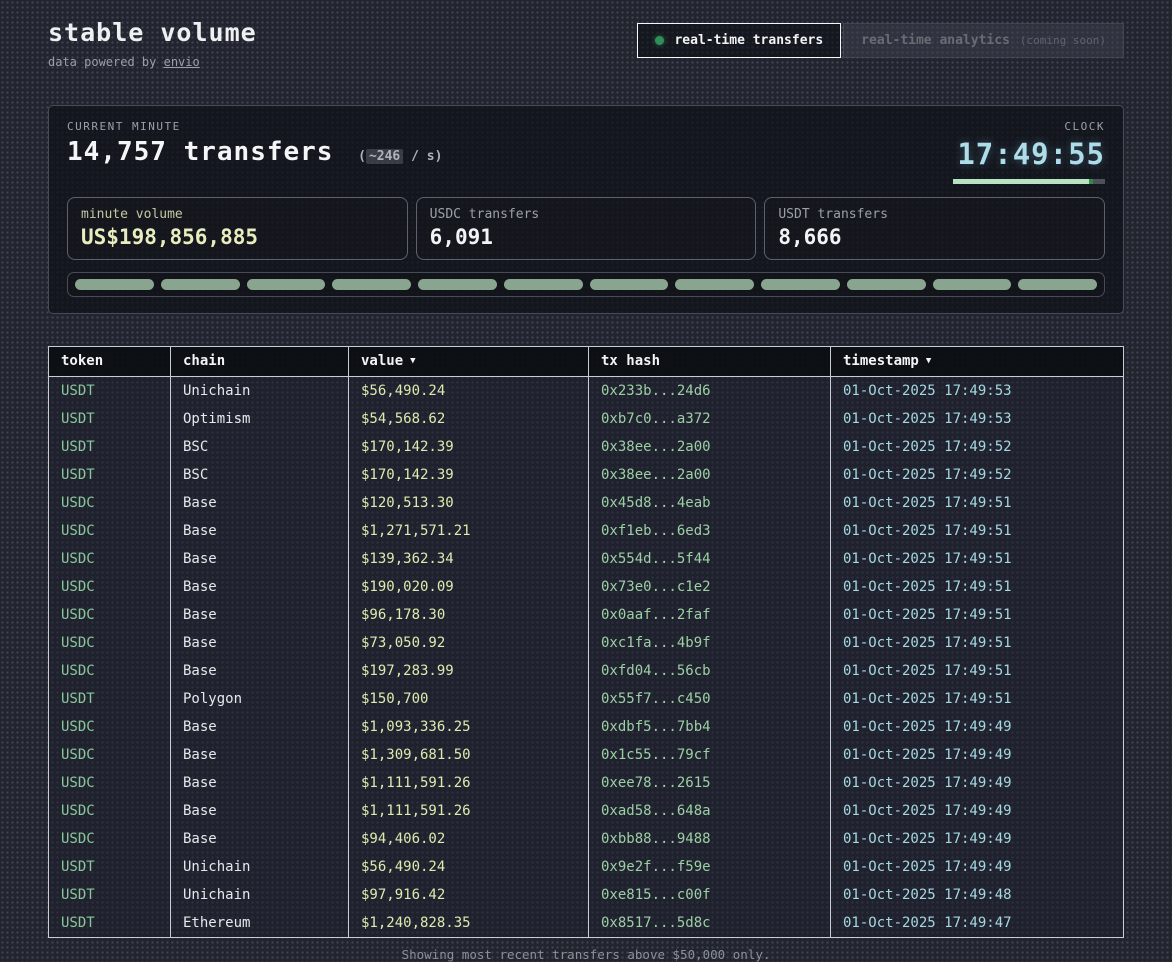 The width and height of the screenshot is (1172, 962). Describe the element at coordinates (413, 361) in the screenshot. I see `sort-desc-icon: ▼` at that location.